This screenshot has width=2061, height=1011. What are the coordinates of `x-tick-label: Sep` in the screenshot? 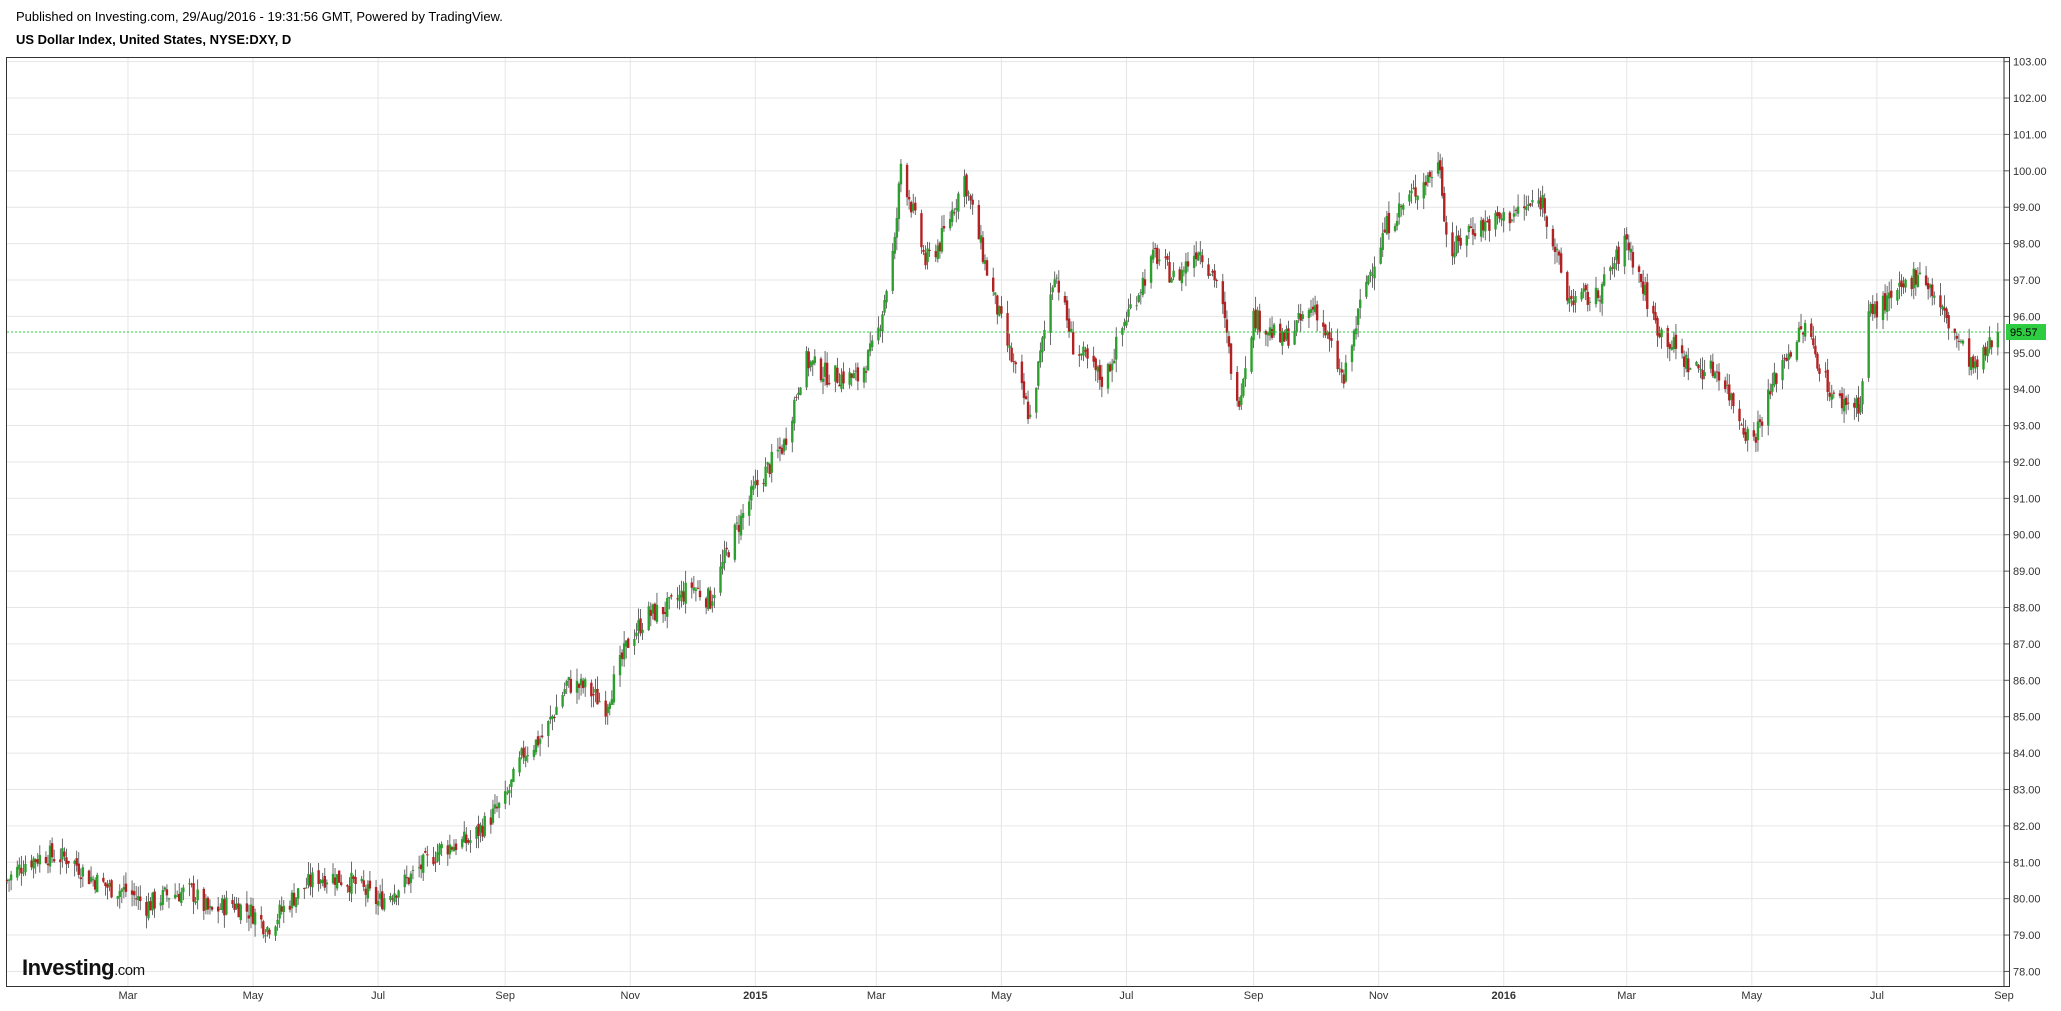 It's located at (2004, 996).